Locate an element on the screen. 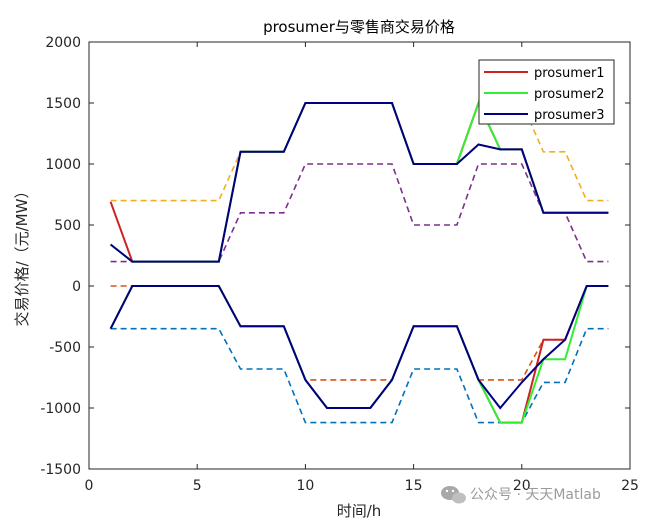 Image resolution: width=665 pixels, height=521 pixels. y-tick-label: 2000 is located at coordinates (63, 43).